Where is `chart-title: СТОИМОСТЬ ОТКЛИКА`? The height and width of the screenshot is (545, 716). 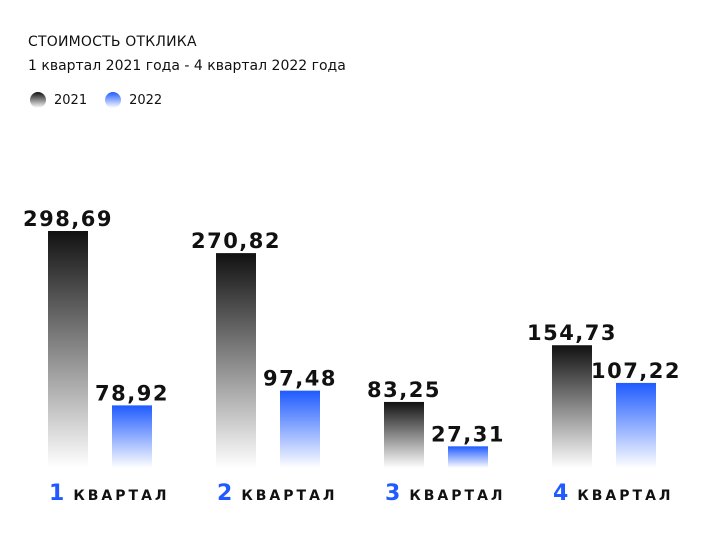
chart-title: СТОИМОСТЬ ОТКЛИКА is located at coordinates (112, 42).